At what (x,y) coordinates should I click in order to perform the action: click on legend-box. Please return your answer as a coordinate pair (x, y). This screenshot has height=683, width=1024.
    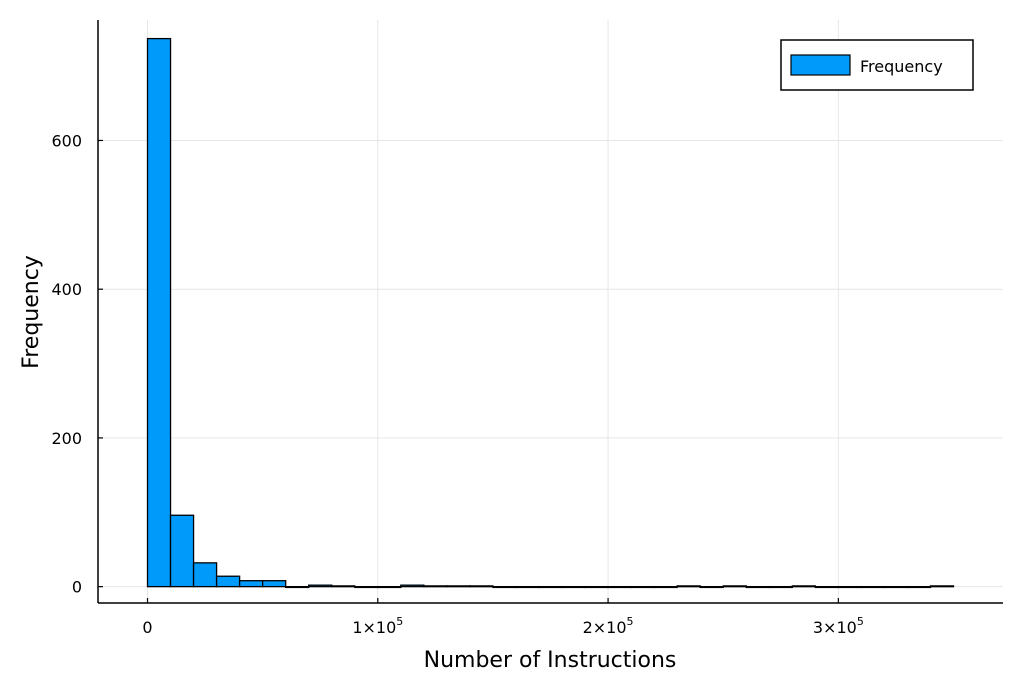
    Looking at the image, I should click on (877, 65).